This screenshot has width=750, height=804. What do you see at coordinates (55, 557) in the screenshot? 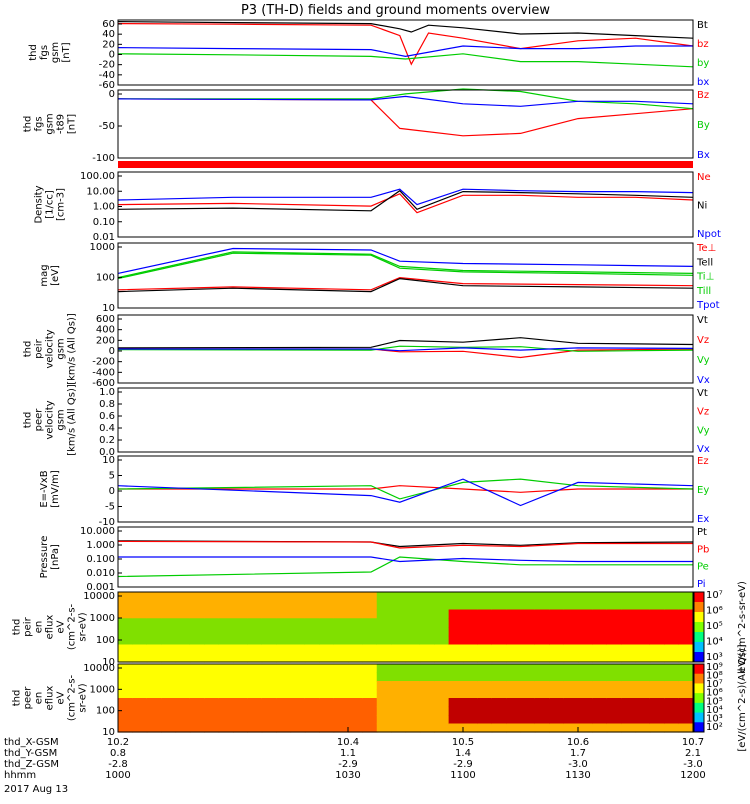
I see `y-axis-label: [nPa]` at bounding box center [55, 557].